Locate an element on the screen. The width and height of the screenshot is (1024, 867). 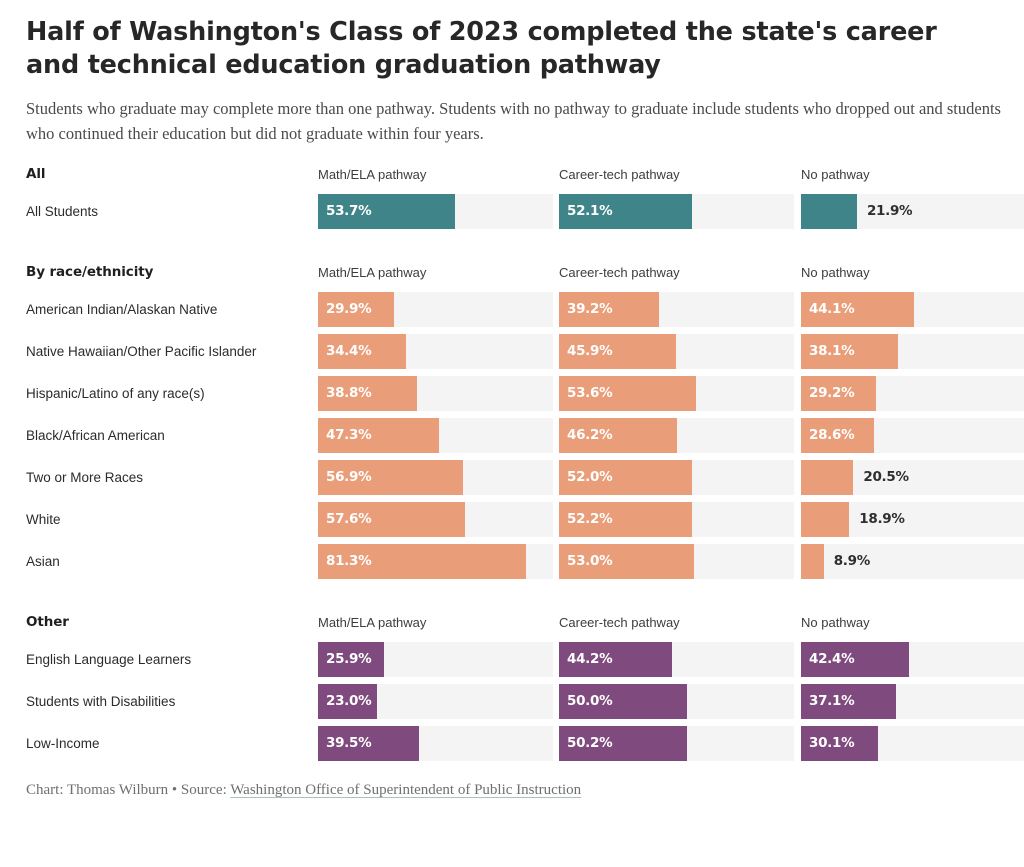
column-header: Career-tech pathway is located at coordinates (619, 272).